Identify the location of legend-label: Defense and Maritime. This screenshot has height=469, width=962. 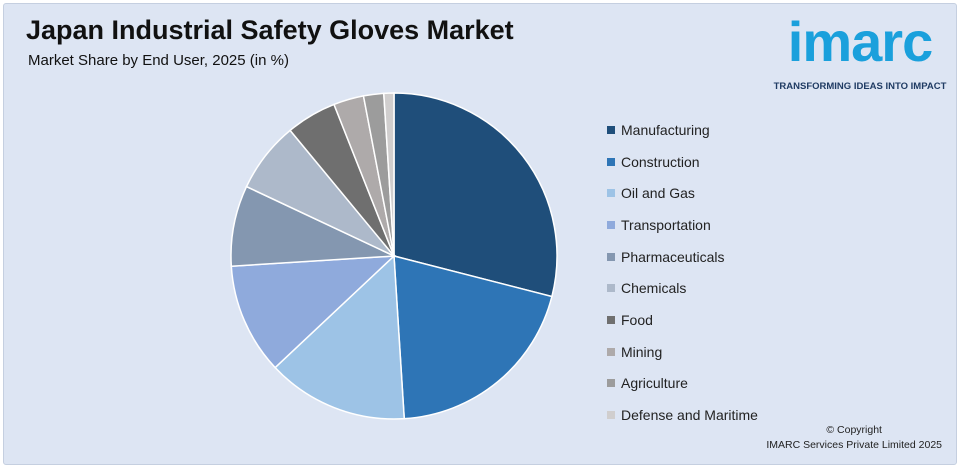
(689, 415).